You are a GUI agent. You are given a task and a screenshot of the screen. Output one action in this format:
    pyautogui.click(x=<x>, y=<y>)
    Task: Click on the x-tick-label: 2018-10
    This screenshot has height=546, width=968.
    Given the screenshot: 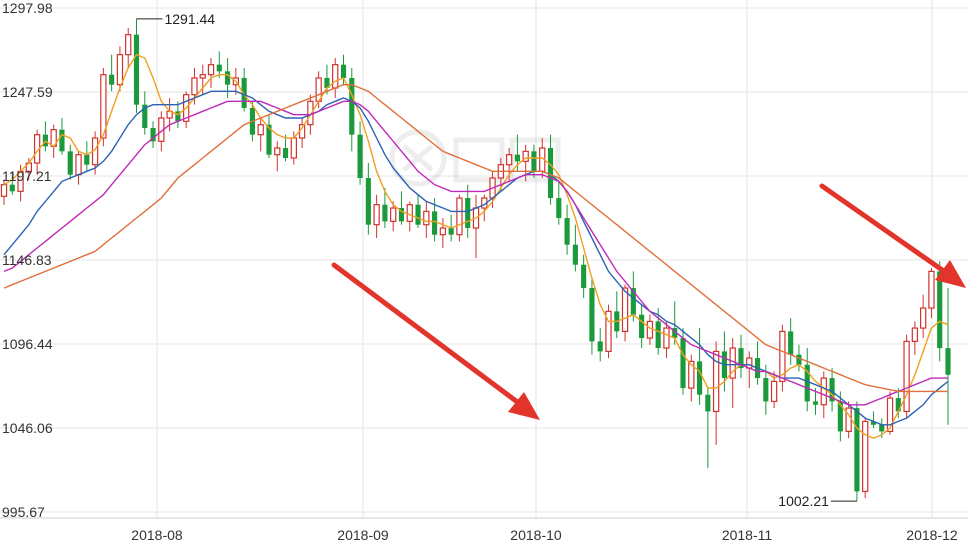 What is the action you would take?
    pyautogui.click(x=536, y=535)
    